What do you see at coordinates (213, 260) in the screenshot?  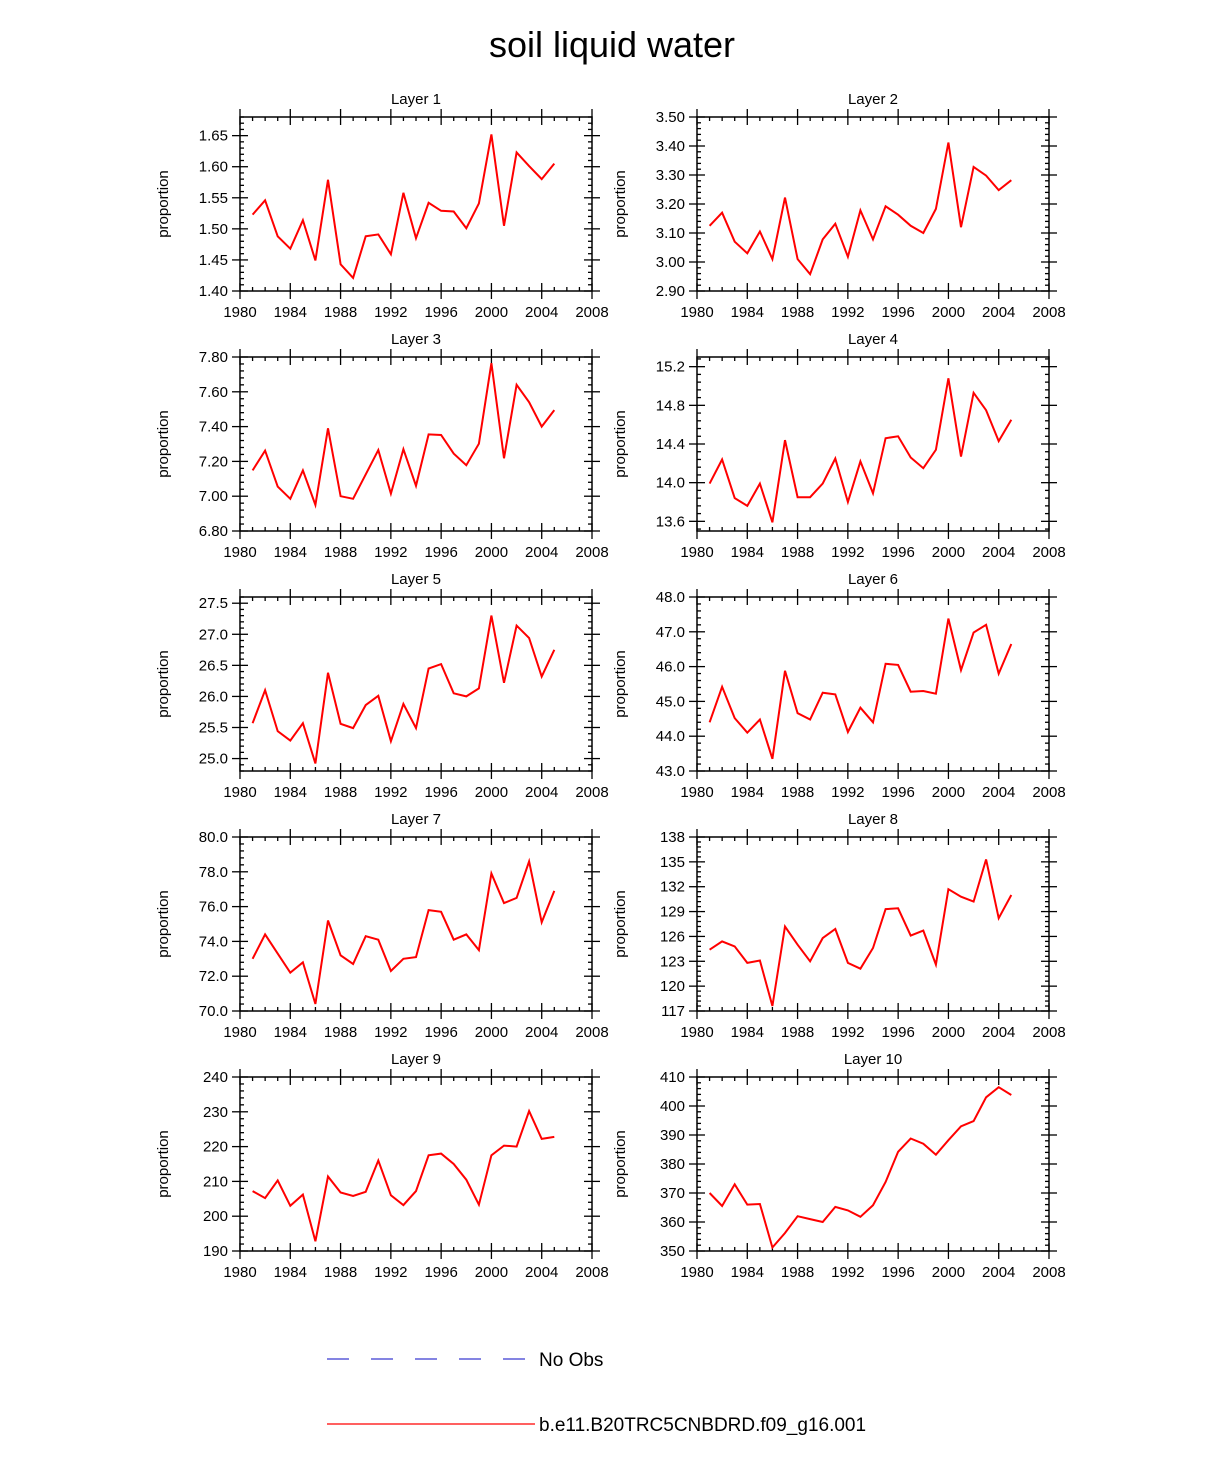 I see `y-tick-label: 1.45` at bounding box center [213, 260].